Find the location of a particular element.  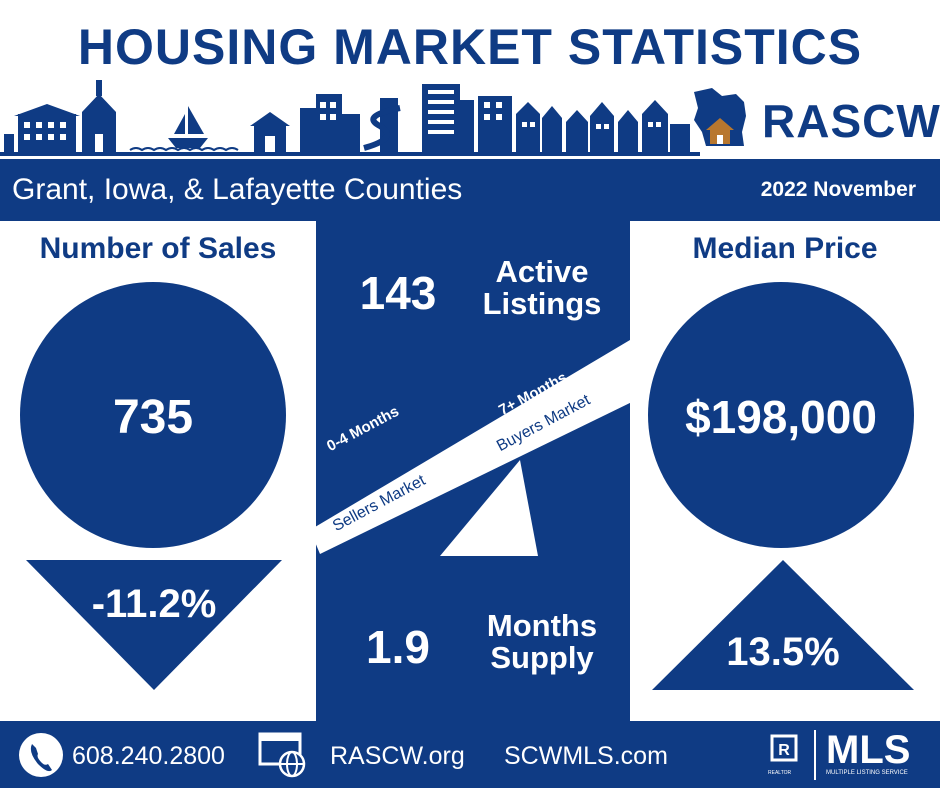

supply-value: 1.9 is located at coordinates (398, 647).